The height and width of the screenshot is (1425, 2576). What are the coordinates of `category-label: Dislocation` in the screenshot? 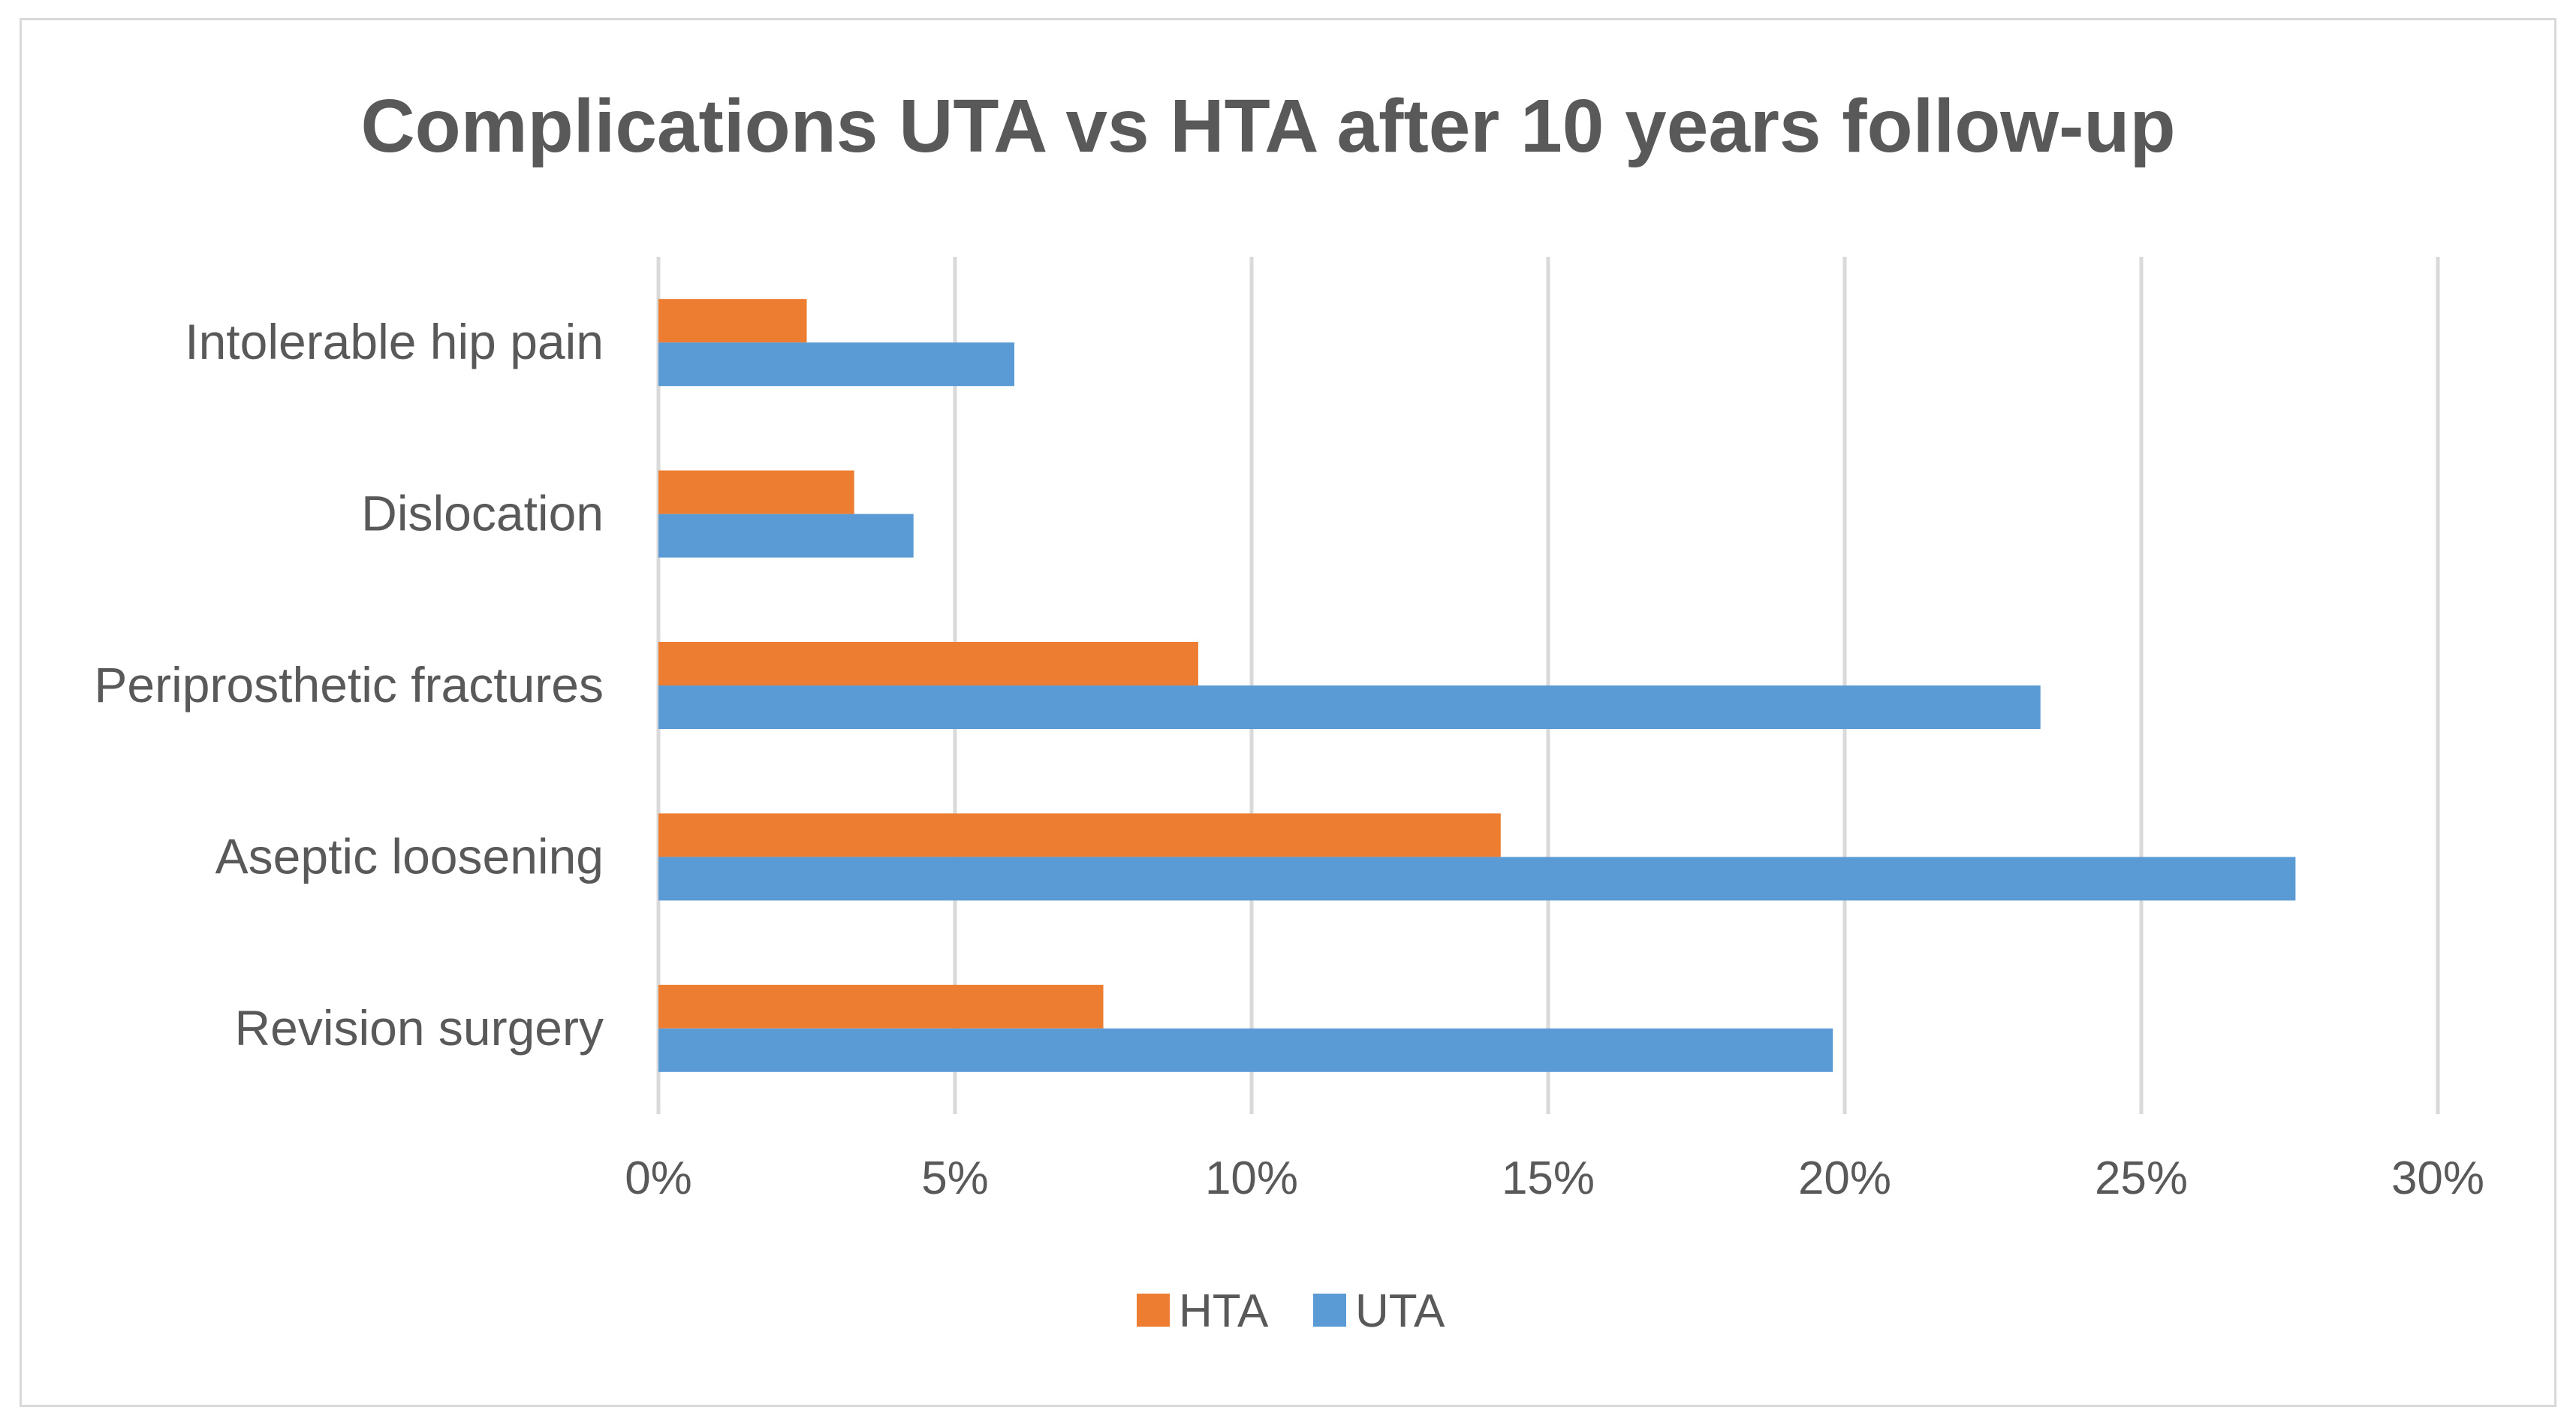 It's located at (482, 513).